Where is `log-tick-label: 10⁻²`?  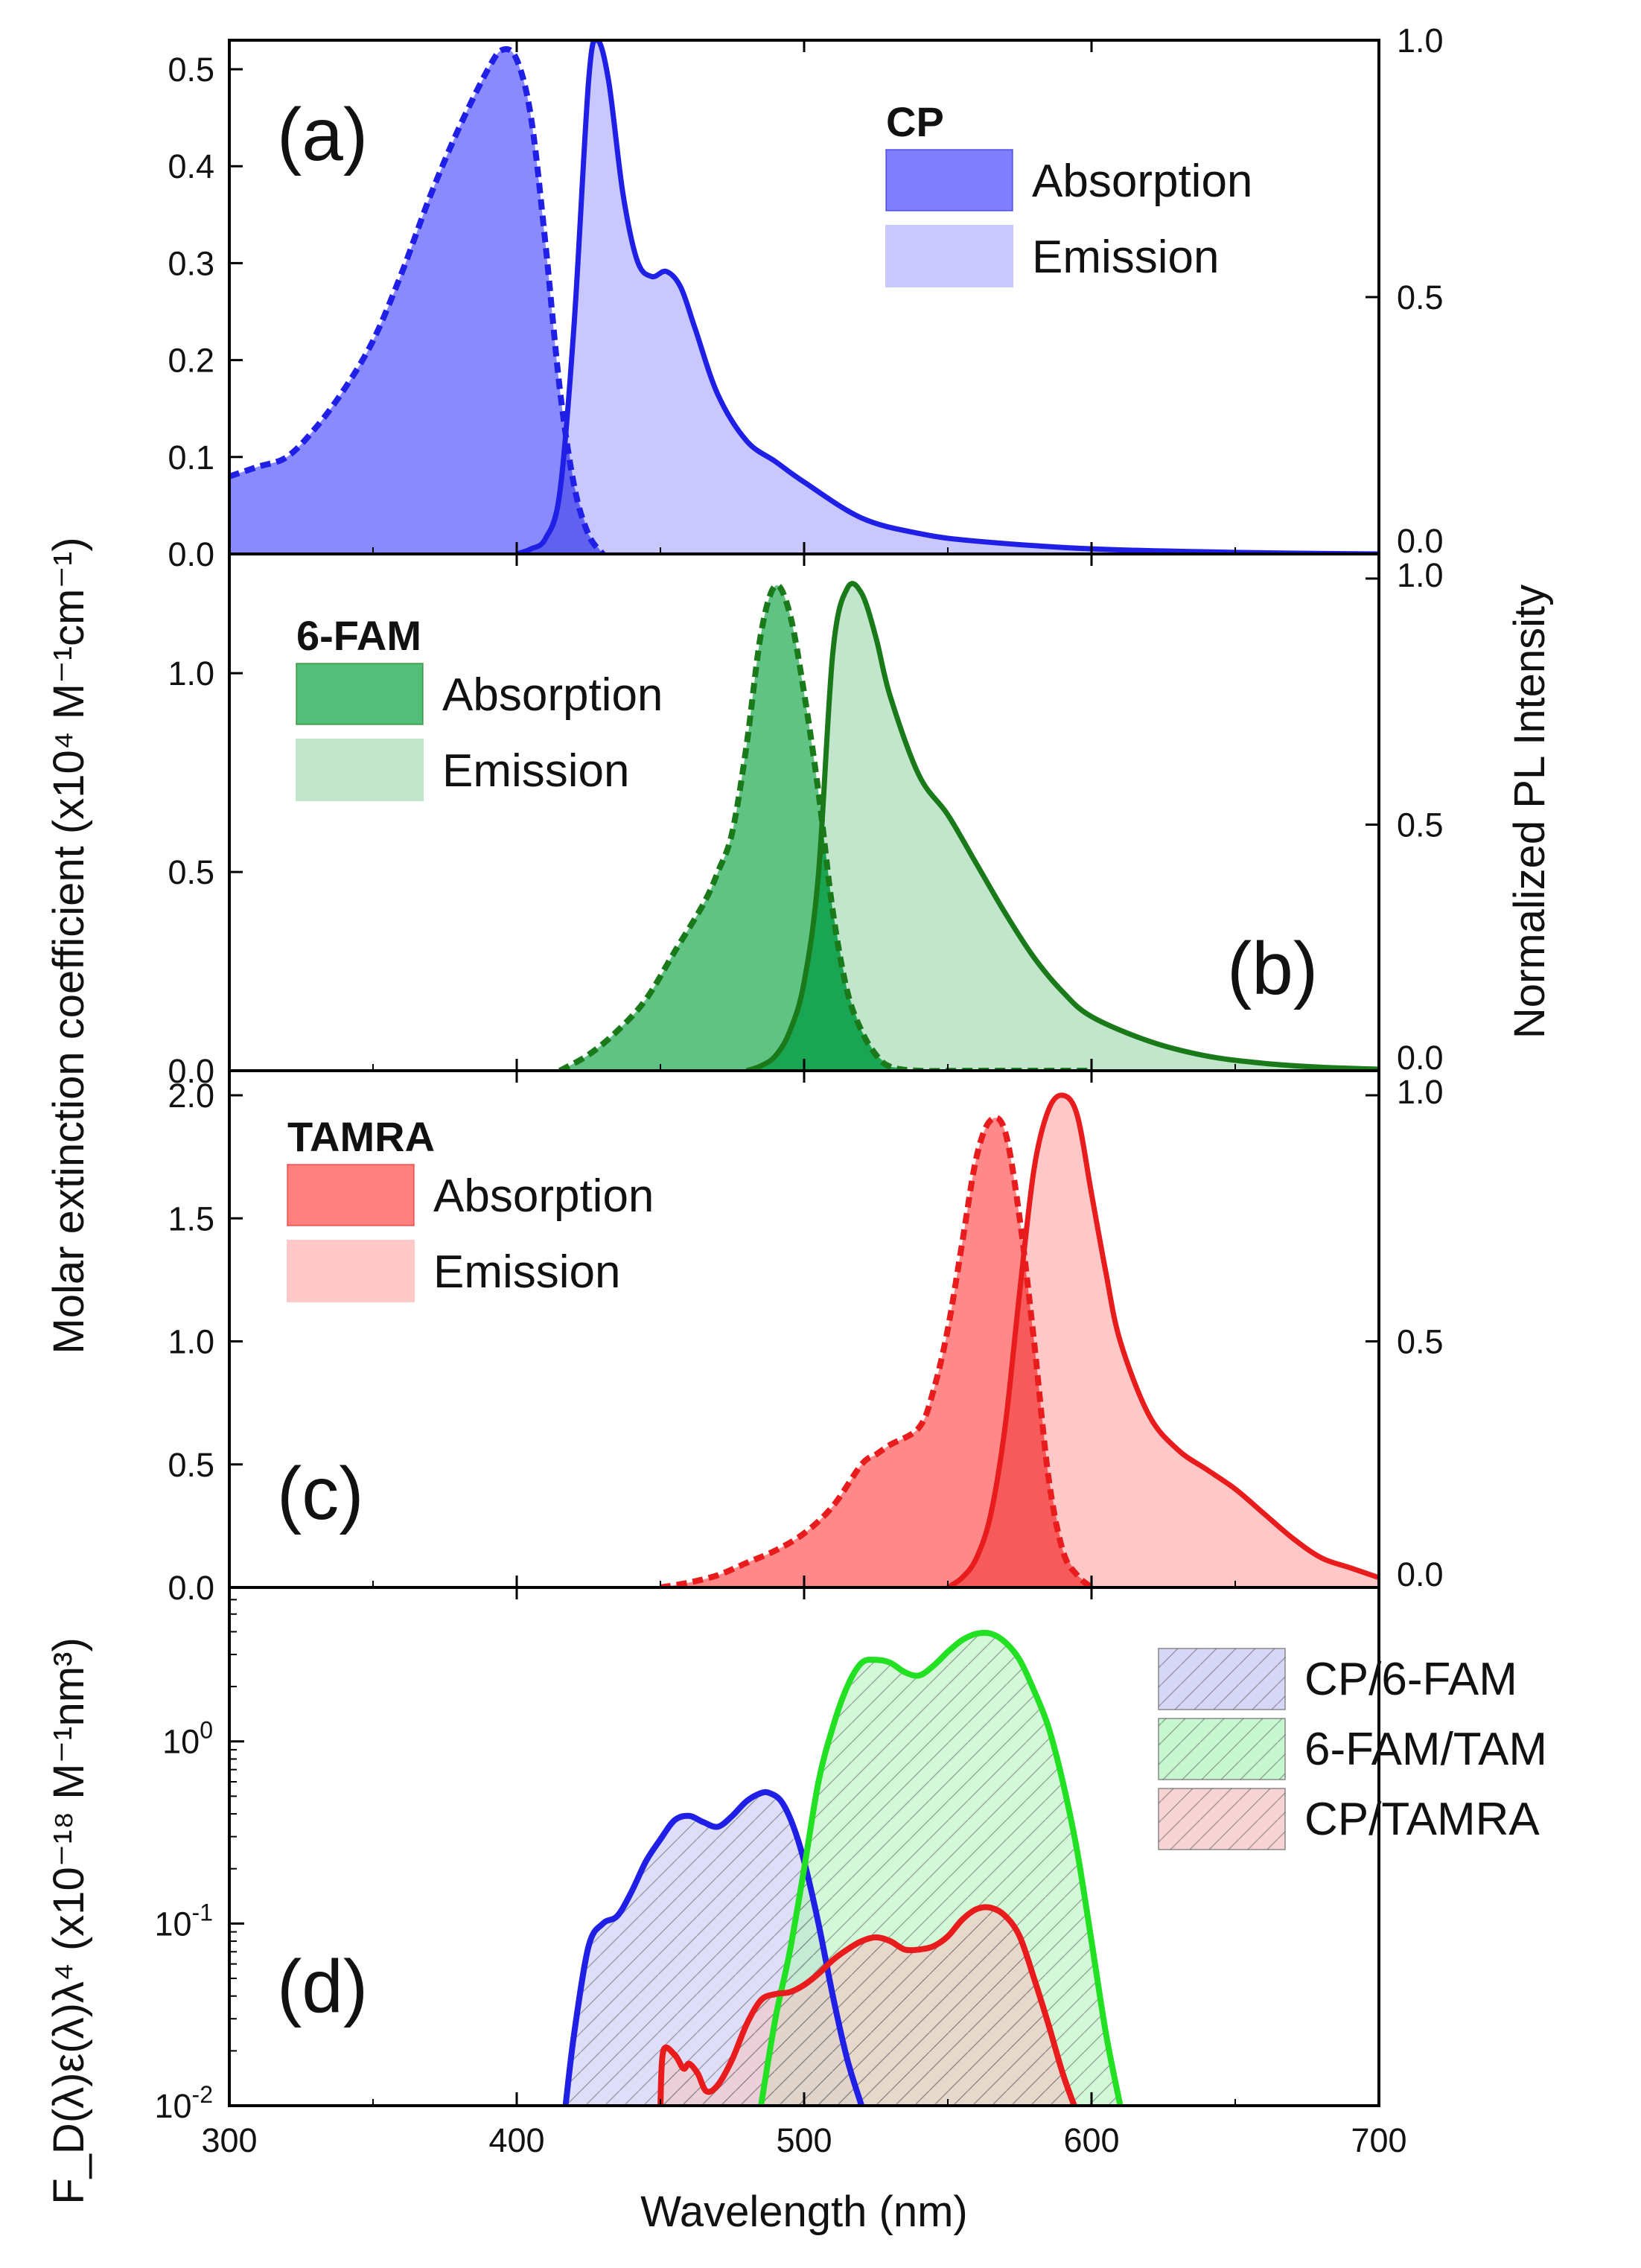 log-tick-label: 10⁻² is located at coordinates (183, 2103).